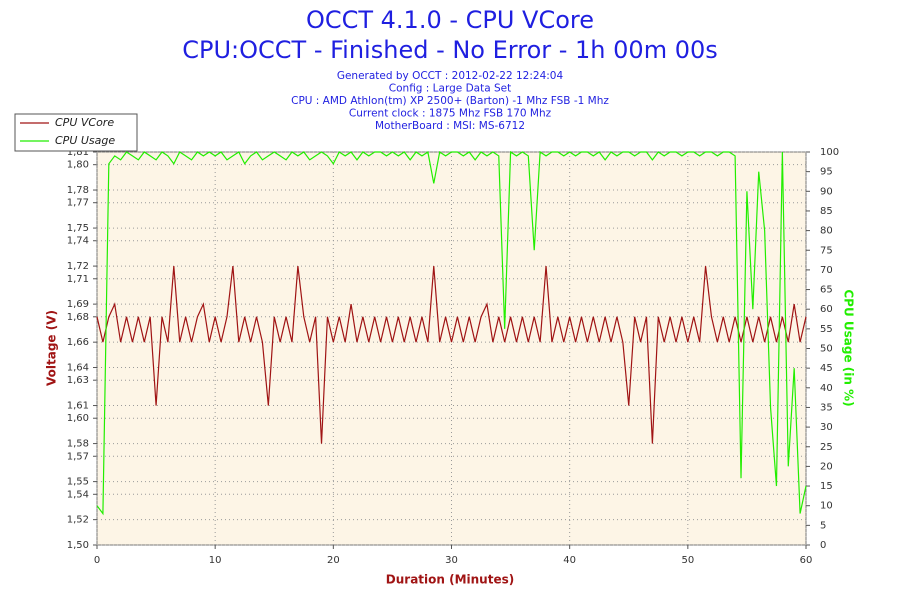 The height and width of the screenshot is (600, 900). I want to click on y2-tick-label: 30, so click(826, 427).